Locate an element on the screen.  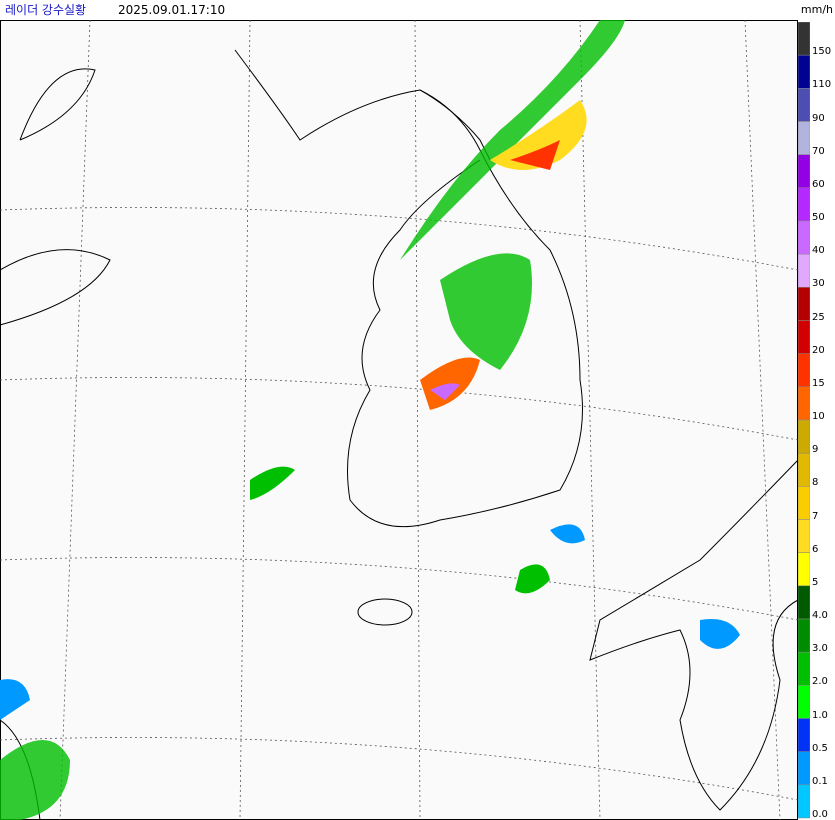
legend-label: 60 is located at coordinates (818, 184).